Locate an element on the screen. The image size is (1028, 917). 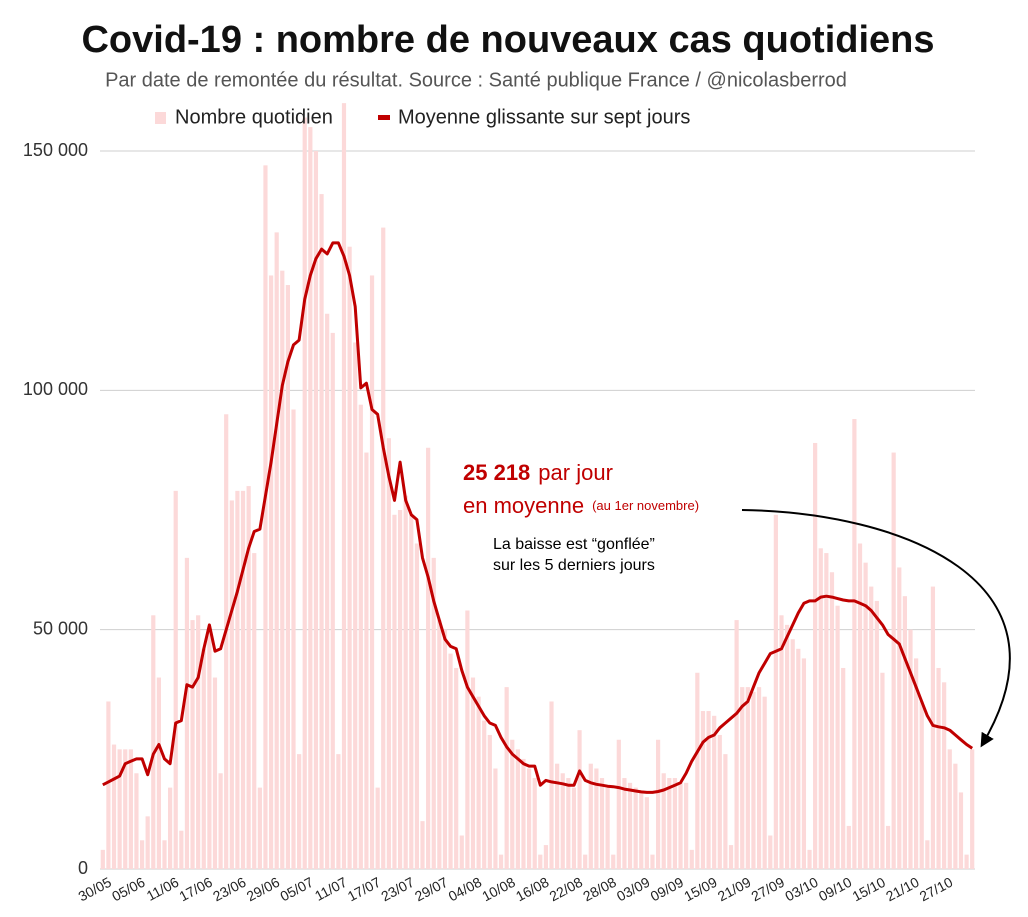
annotation-text: (au 1er novembre) is located at coordinates (645, 505).